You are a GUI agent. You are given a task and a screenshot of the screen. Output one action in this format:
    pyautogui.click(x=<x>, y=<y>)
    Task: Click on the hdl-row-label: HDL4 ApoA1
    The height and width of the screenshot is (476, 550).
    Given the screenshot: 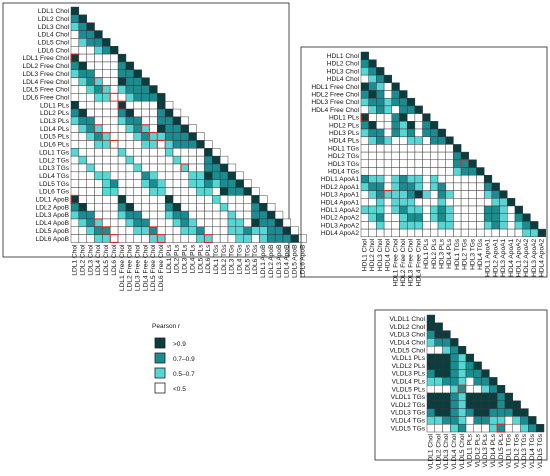 What is the action you would take?
    pyautogui.click(x=340, y=202)
    